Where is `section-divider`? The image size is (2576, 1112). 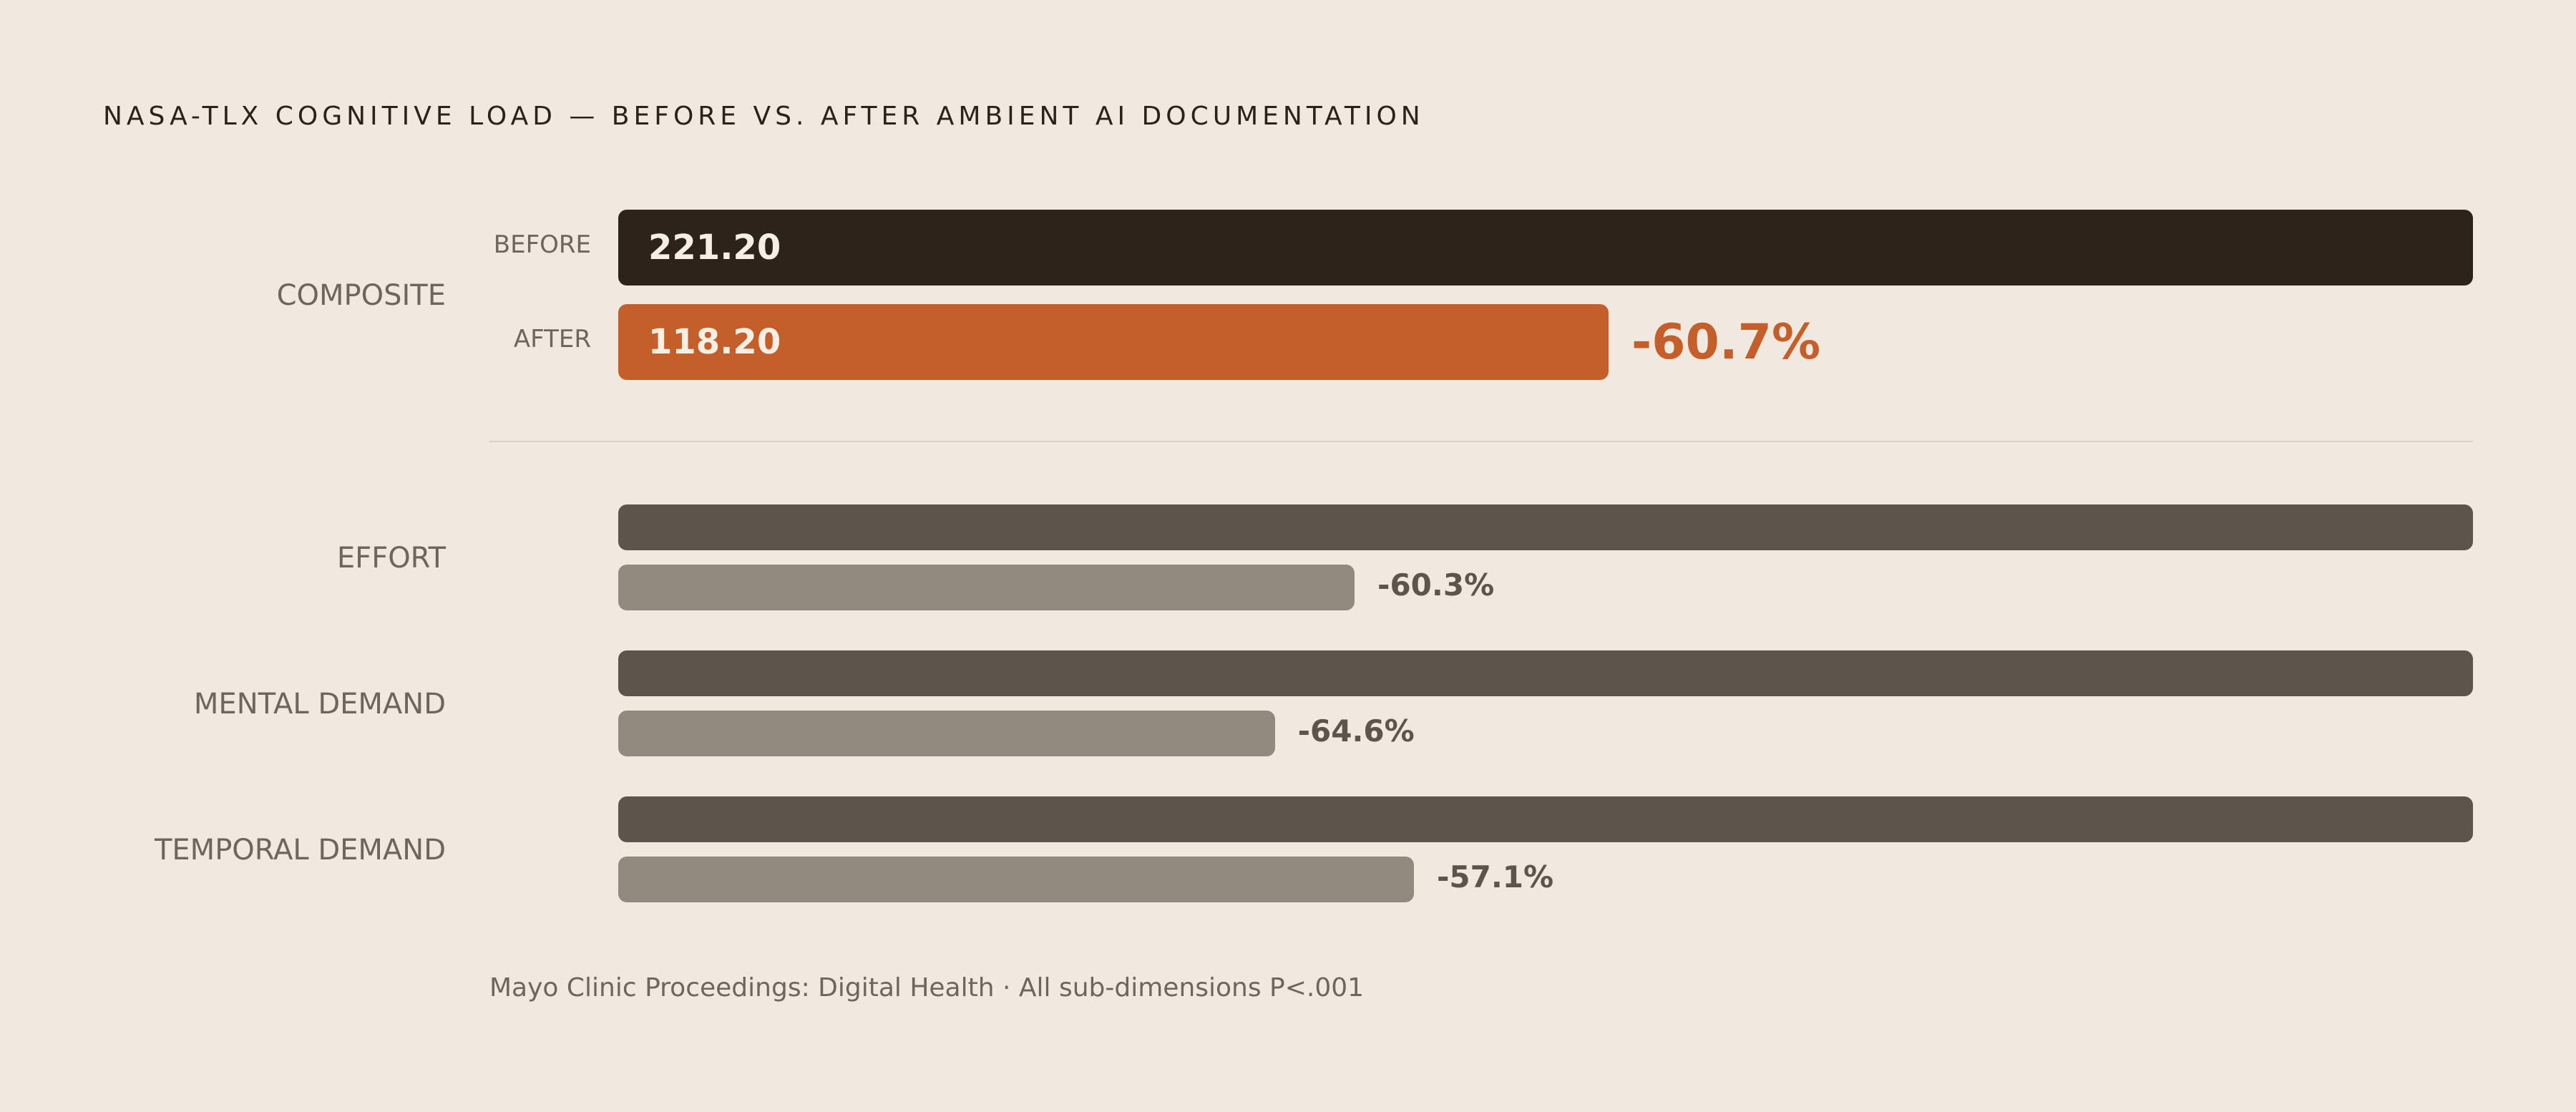
section-divider is located at coordinates (1481, 441).